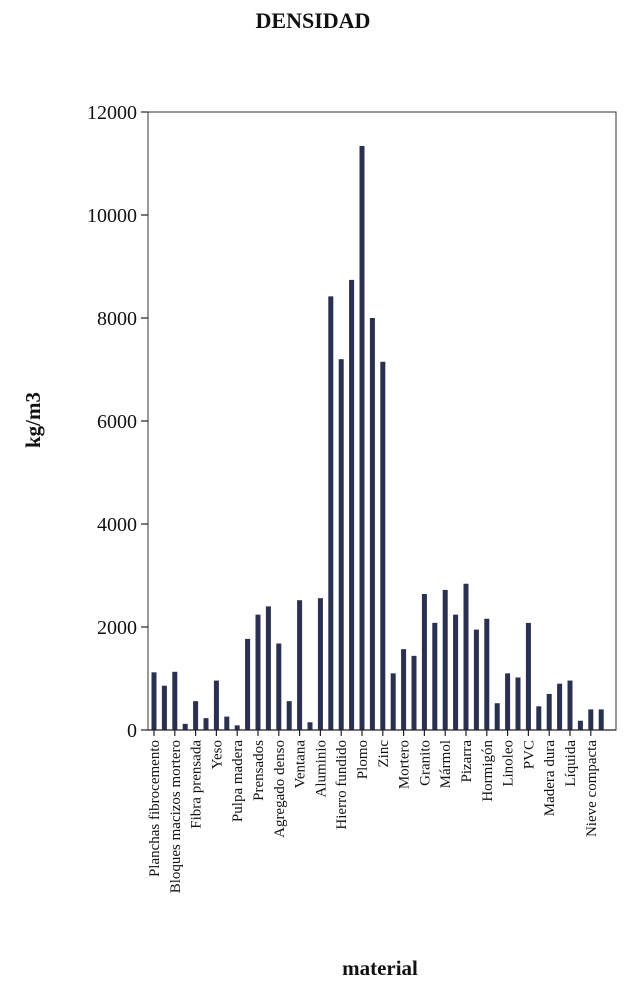  What do you see at coordinates (529, 754) in the screenshot?
I see `x-tick-label: PVC` at bounding box center [529, 754].